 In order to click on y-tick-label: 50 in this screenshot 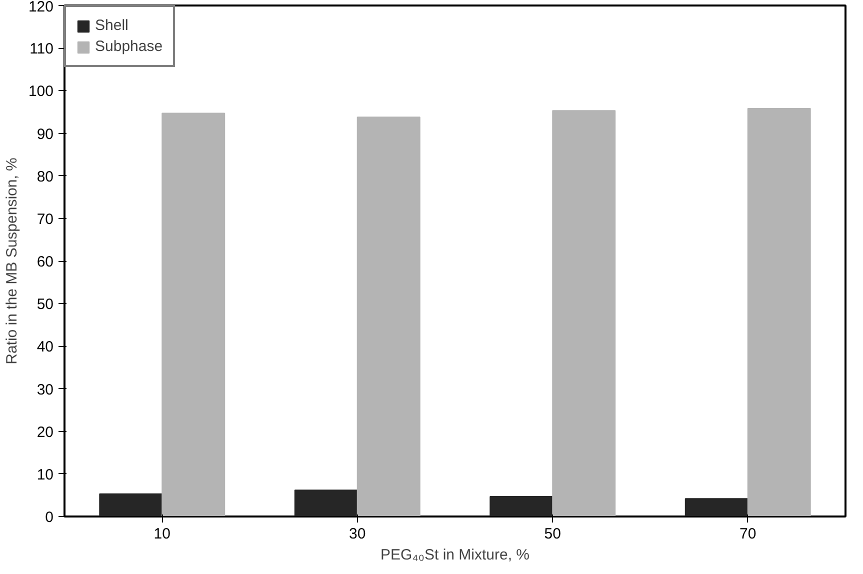, I will do `click(45, 305)`.